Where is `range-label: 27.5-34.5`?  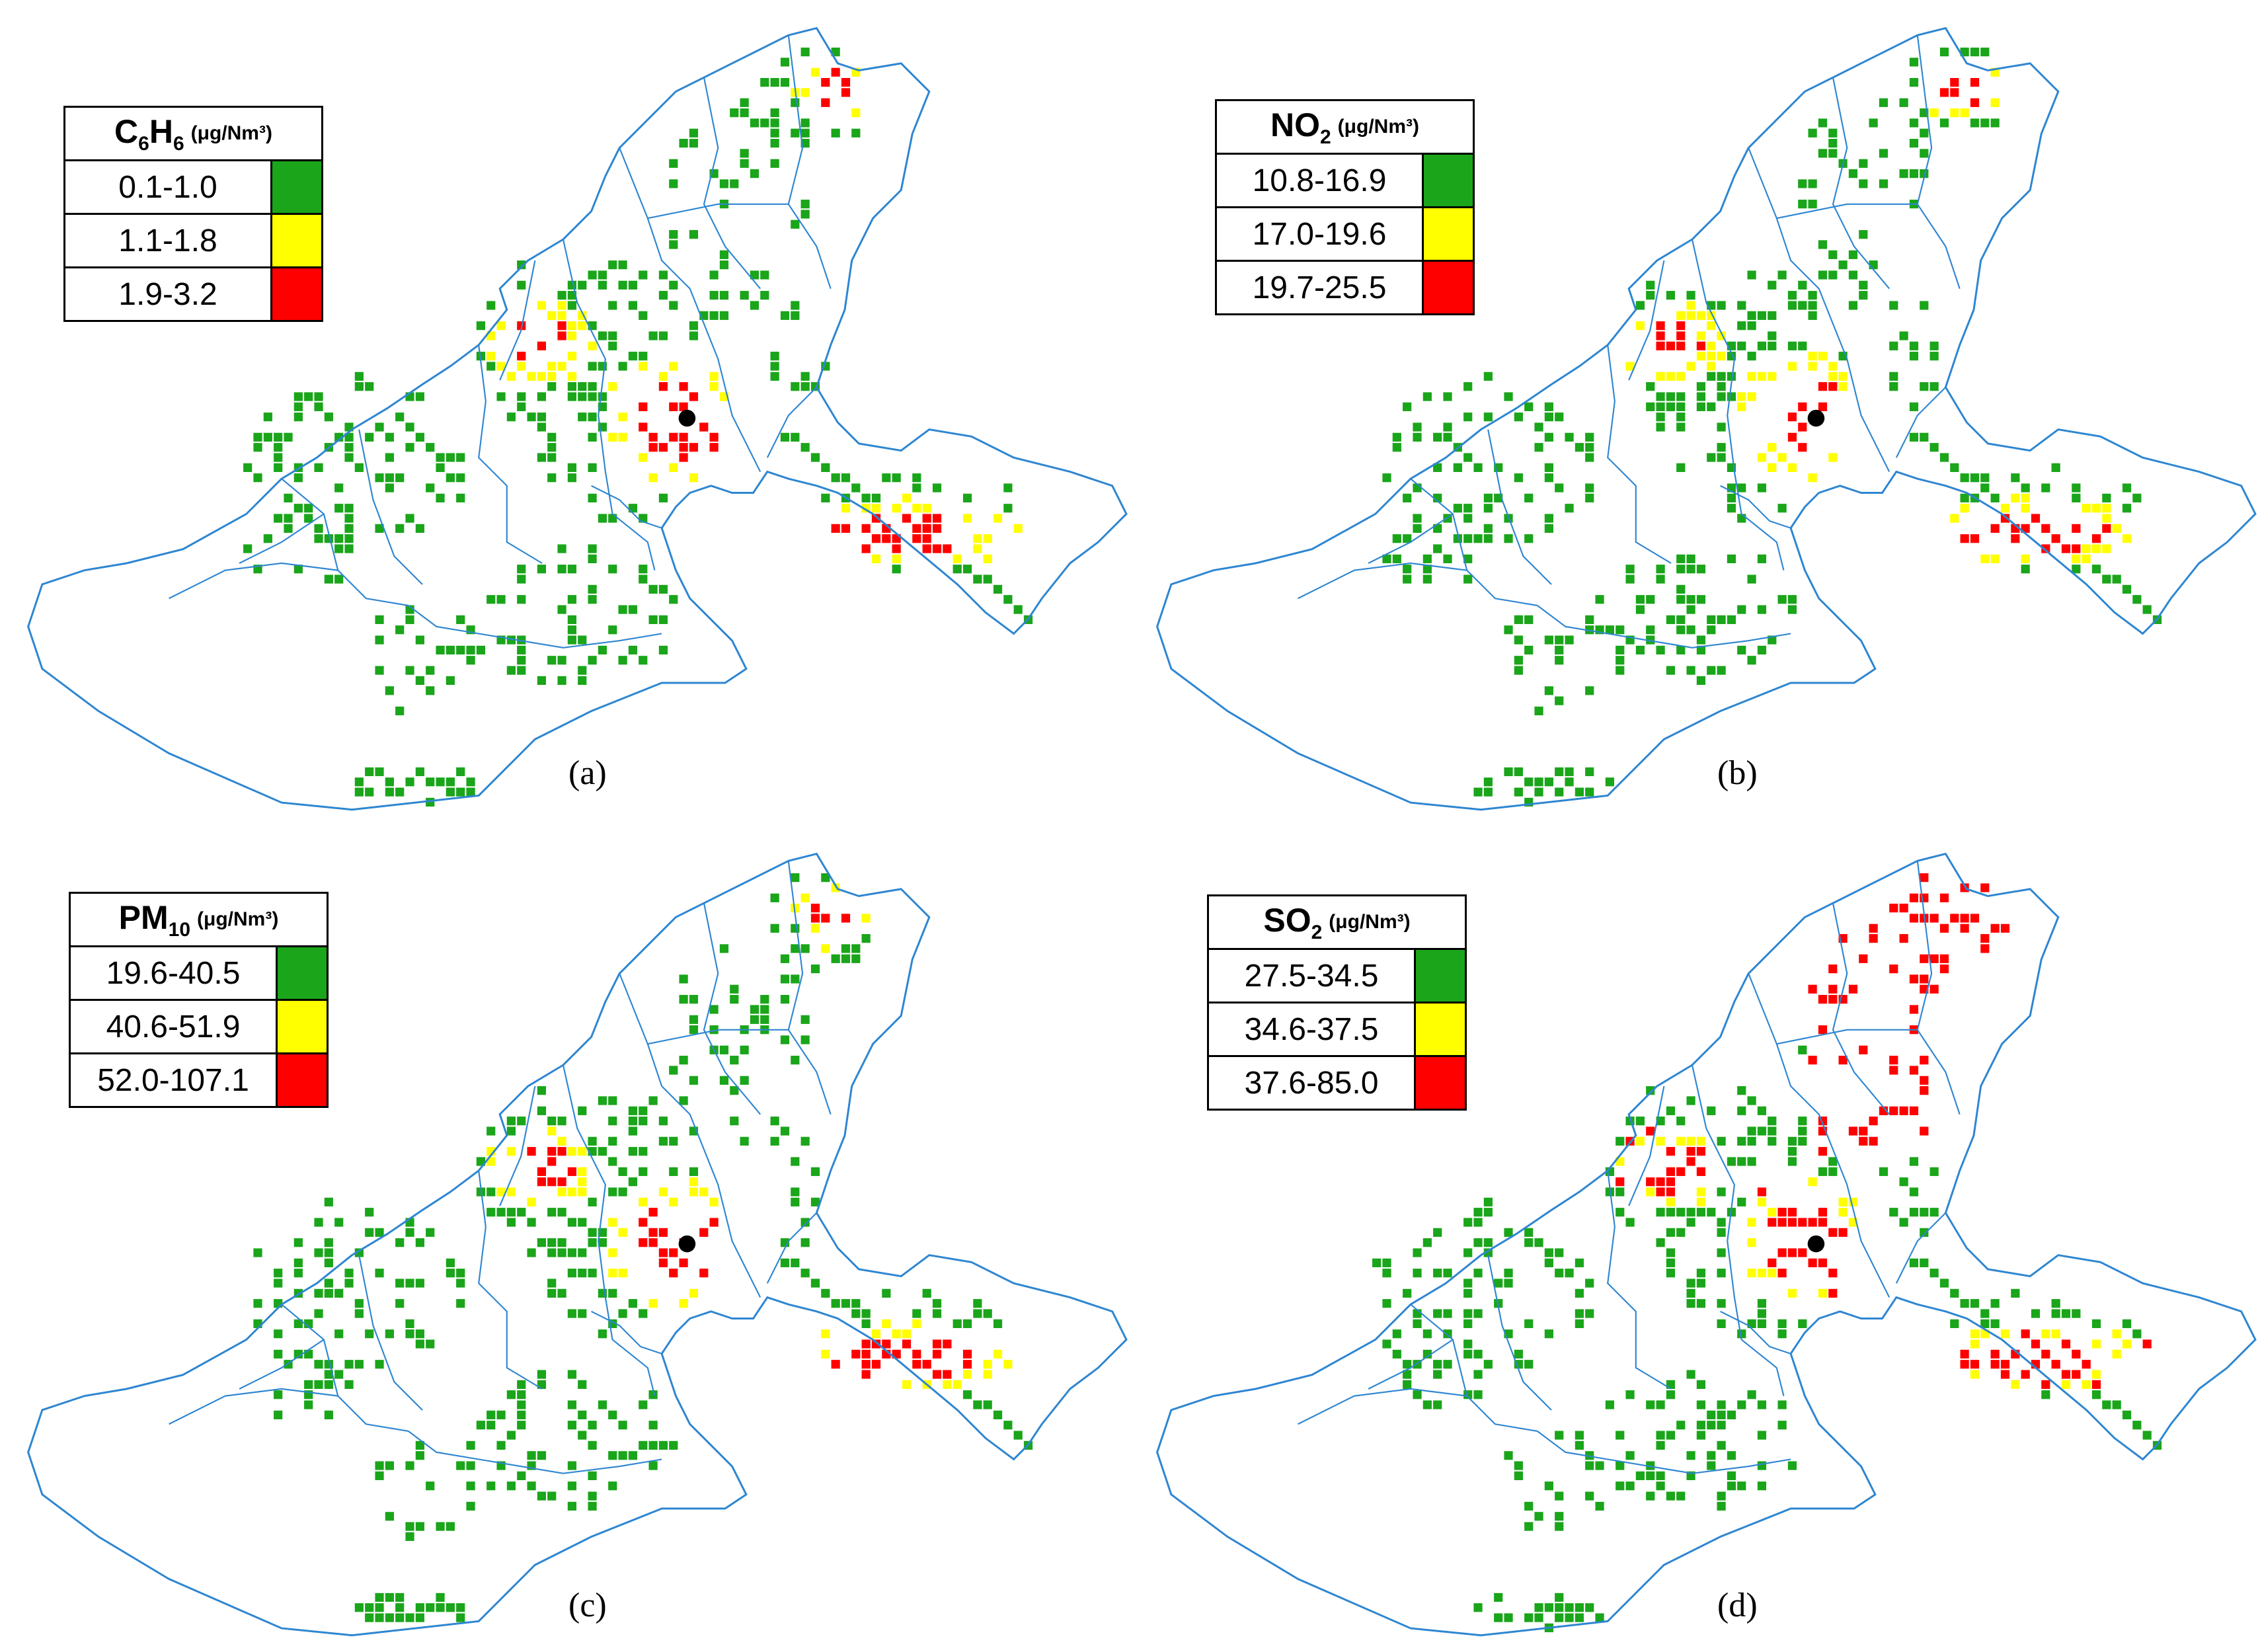
range-label: 27.5-34.5 is located at coordinates (1313, 976).